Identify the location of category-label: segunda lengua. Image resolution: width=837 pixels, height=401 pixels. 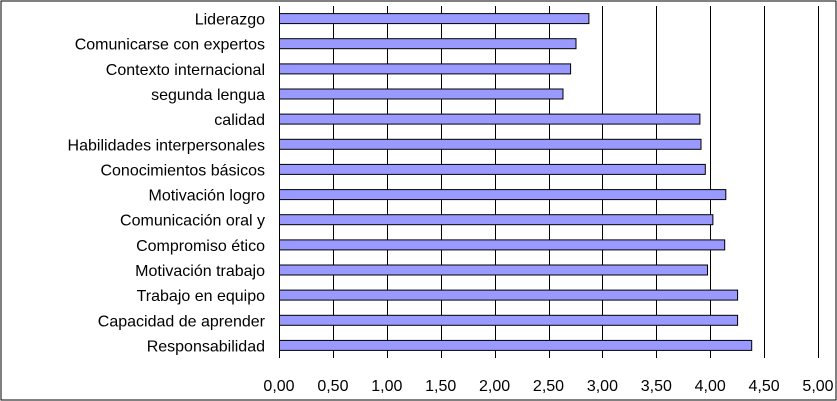
(208, 95).